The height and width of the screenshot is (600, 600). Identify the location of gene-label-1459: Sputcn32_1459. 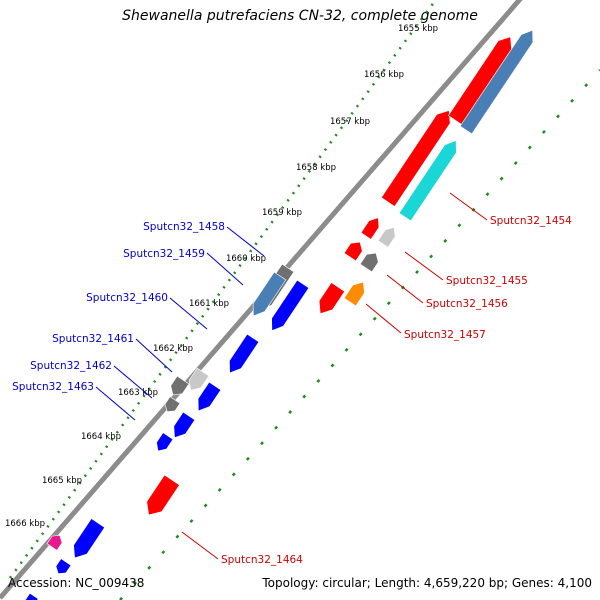
(164, 254).